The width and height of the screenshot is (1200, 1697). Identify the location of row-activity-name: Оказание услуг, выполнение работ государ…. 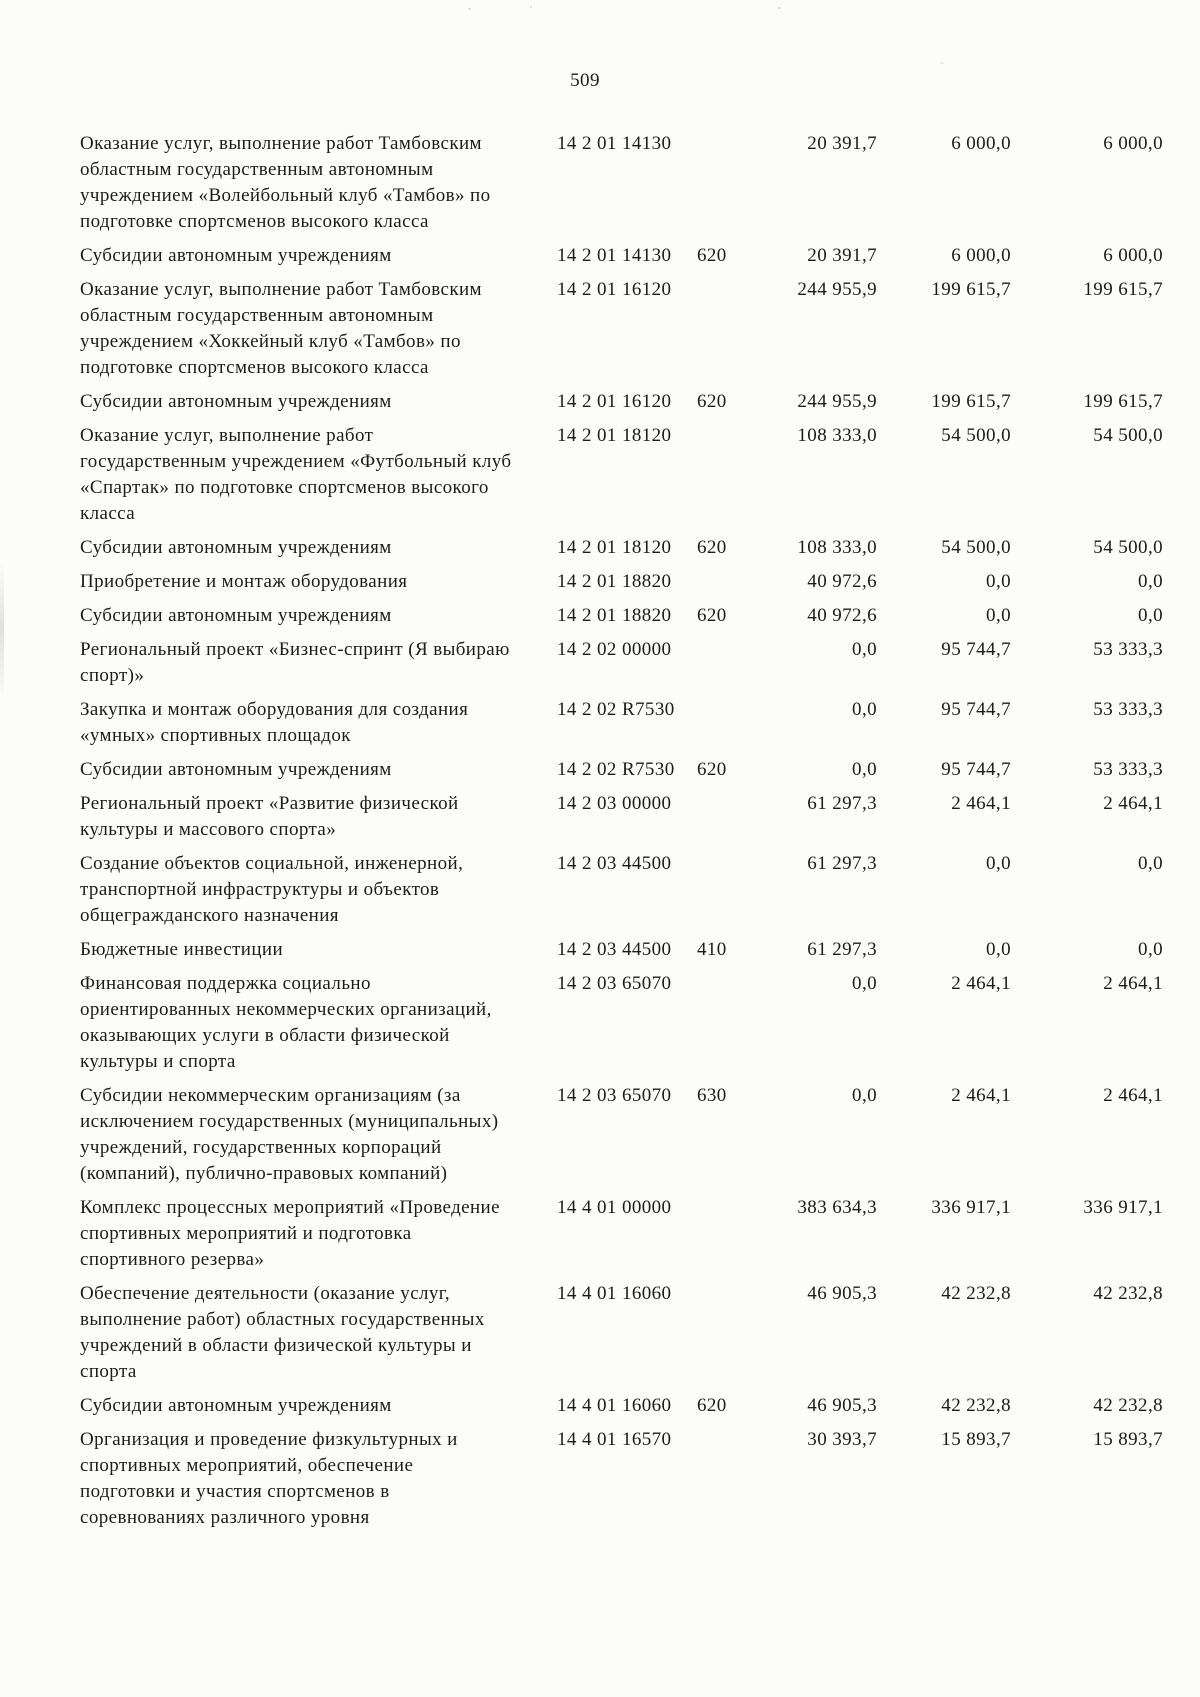
(296, 474).